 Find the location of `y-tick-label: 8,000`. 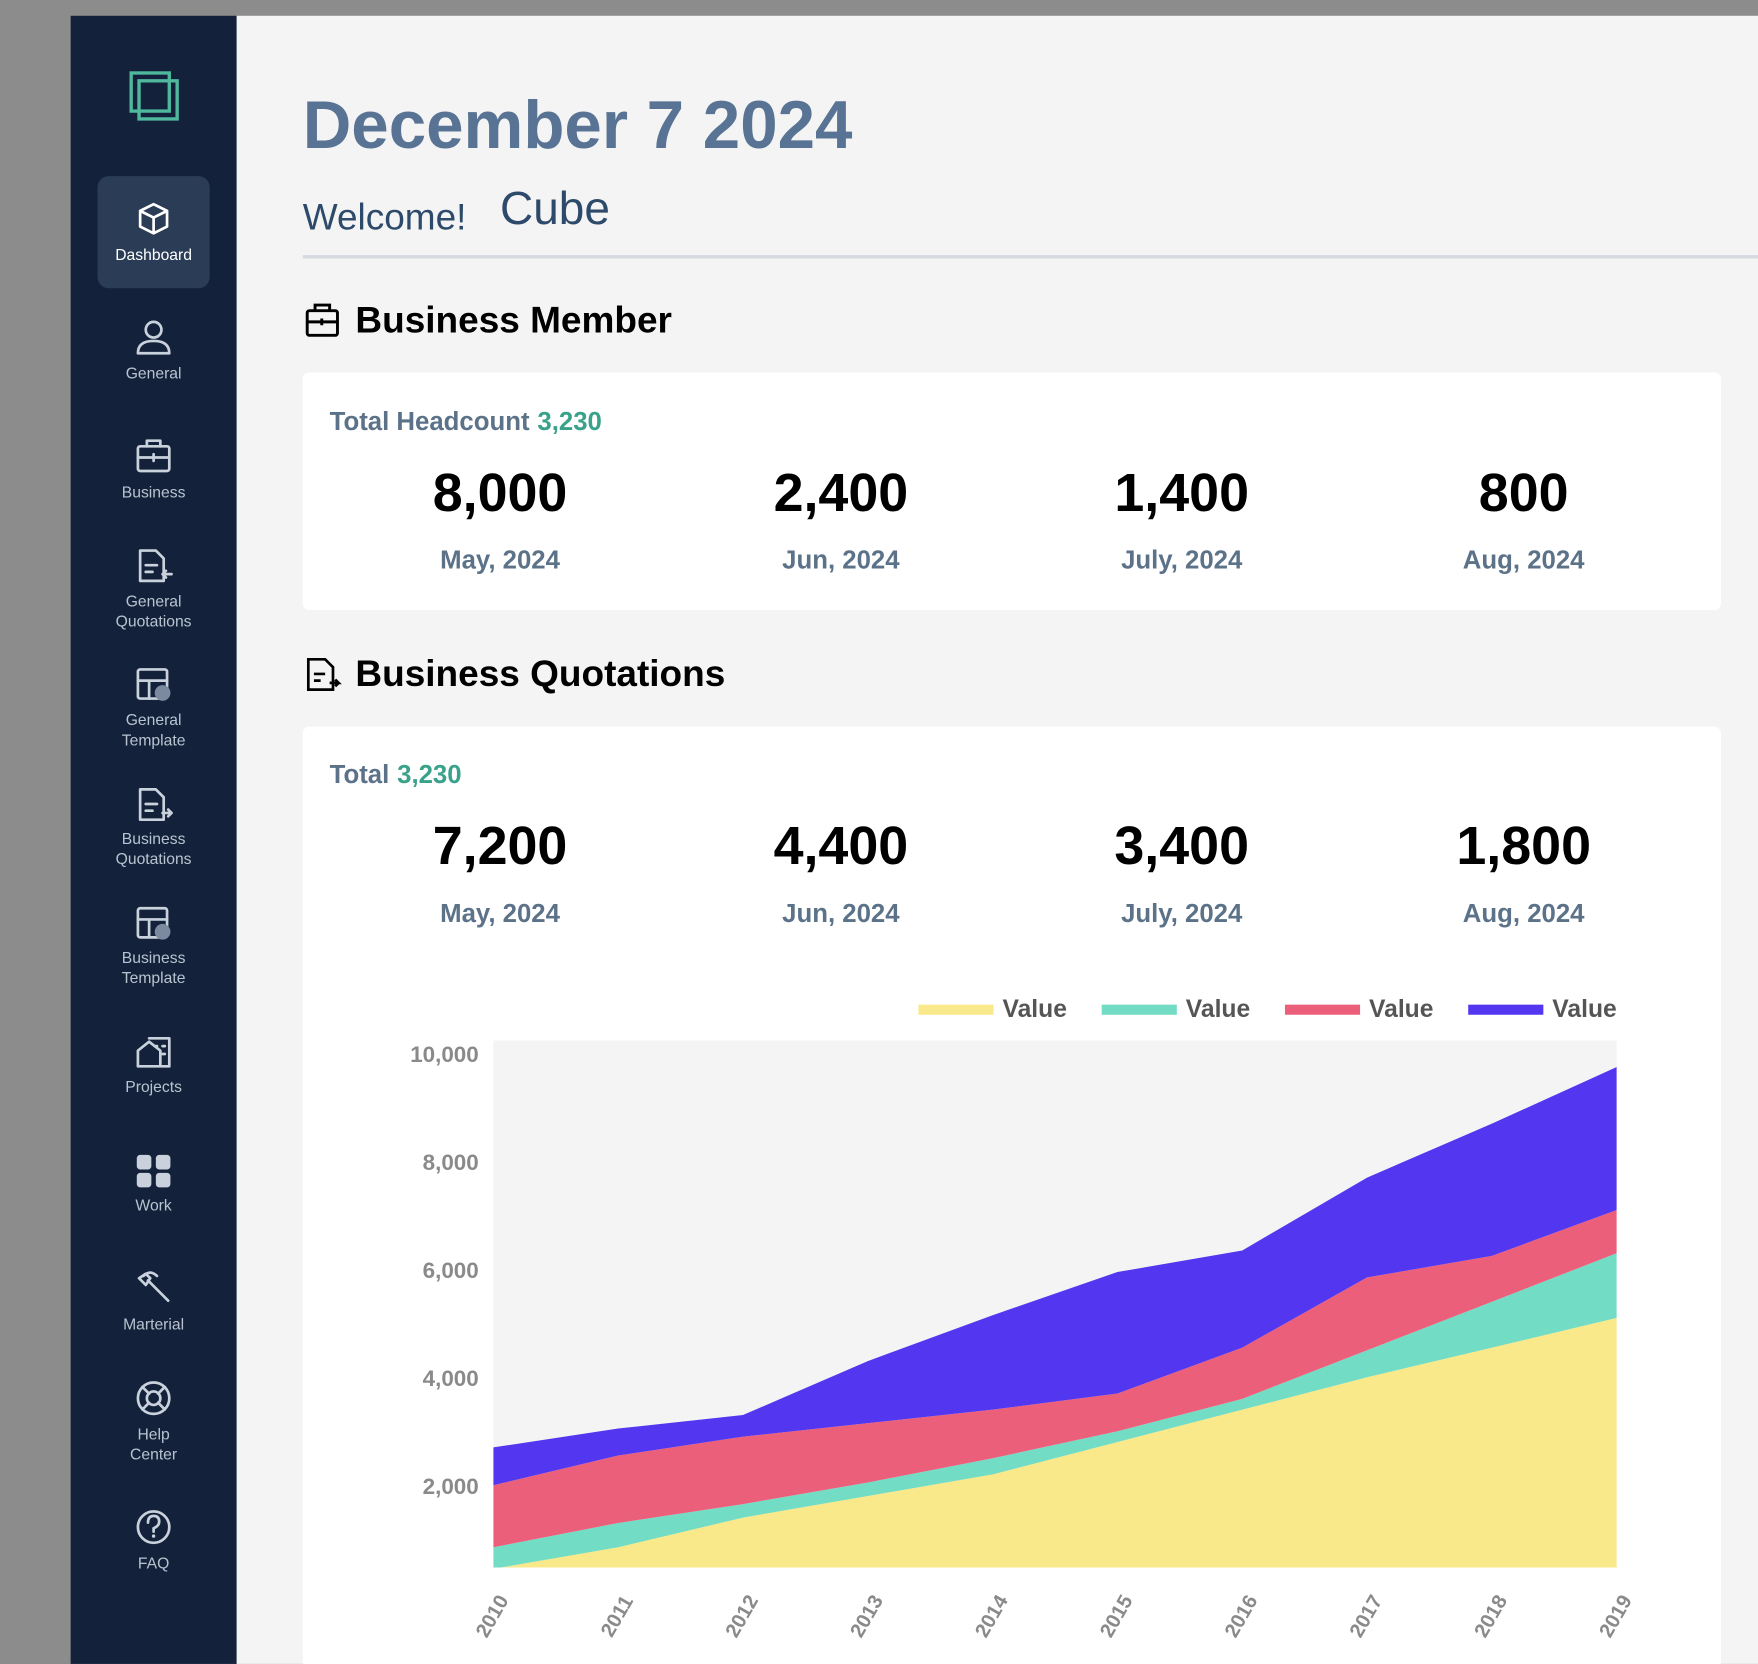

y-tick-label: 8,000 is located at coordinates (451, 1162).